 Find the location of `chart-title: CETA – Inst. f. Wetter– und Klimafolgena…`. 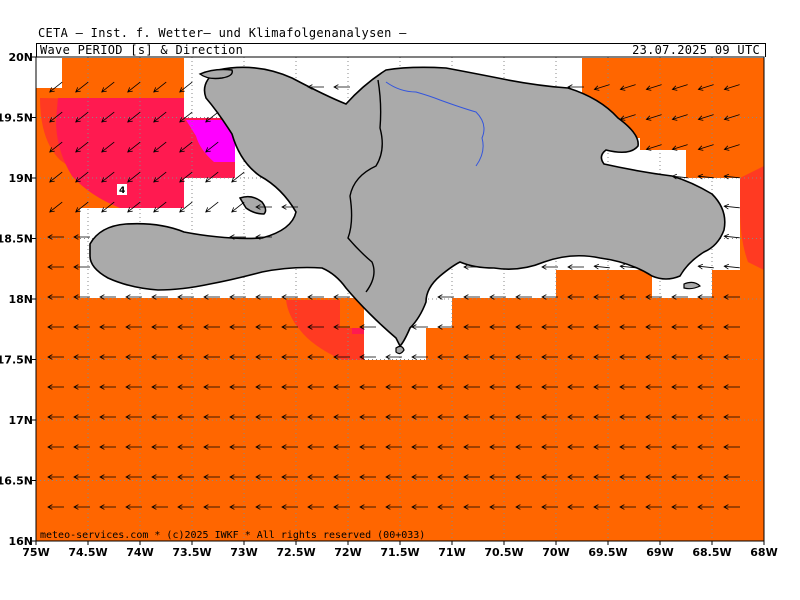

chart-title: CETA – Inst. f. Wetter– und Klimafolgena… is located at coordinates (222, 33).